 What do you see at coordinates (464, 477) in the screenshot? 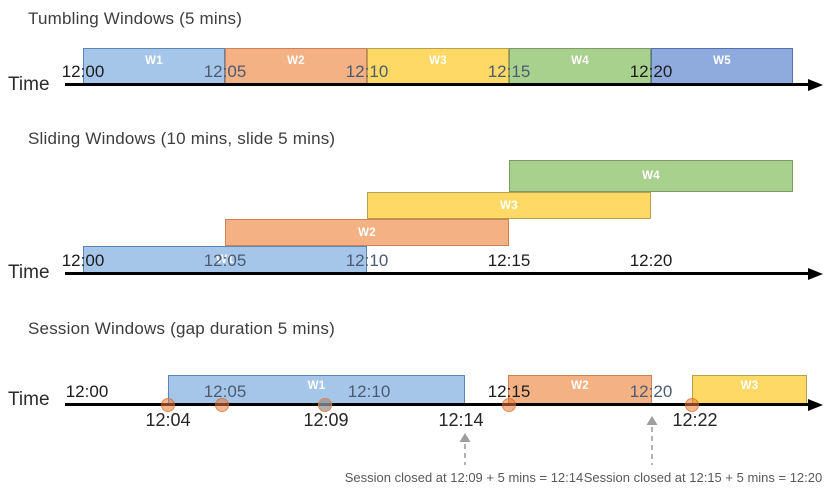
I see `session-close-annotation: Session closed at 12:09 + 5 mins = 12:14` at bounding box center [464, 477].